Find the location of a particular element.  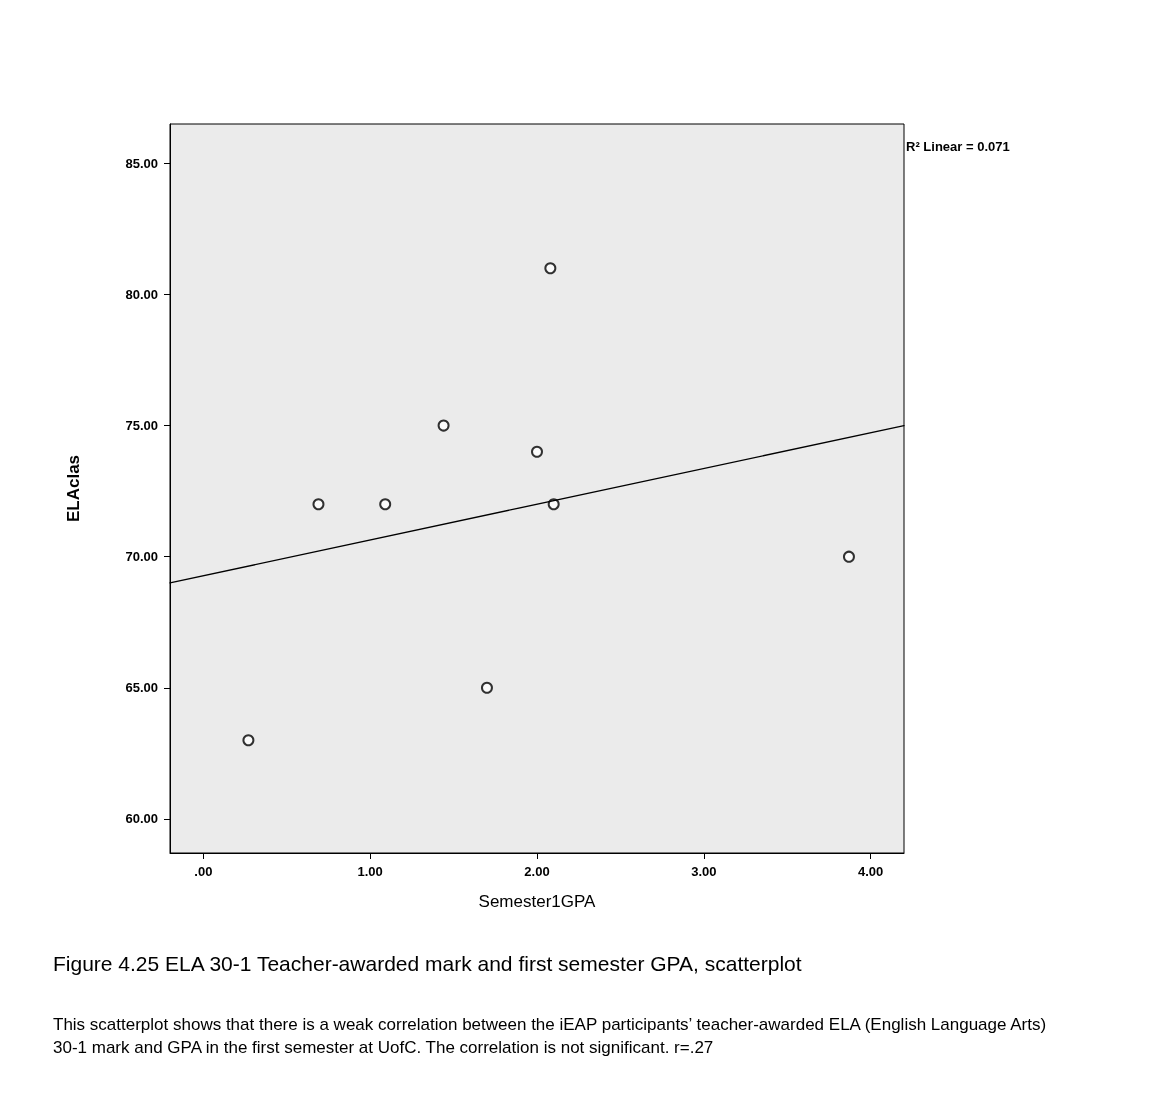

x-tick-label: 1.00 is located at coordinates (370, 871).